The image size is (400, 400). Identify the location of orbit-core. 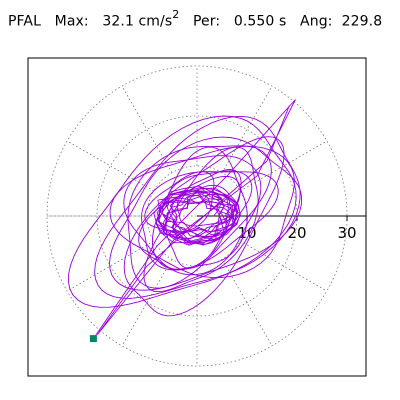
(197, 215).